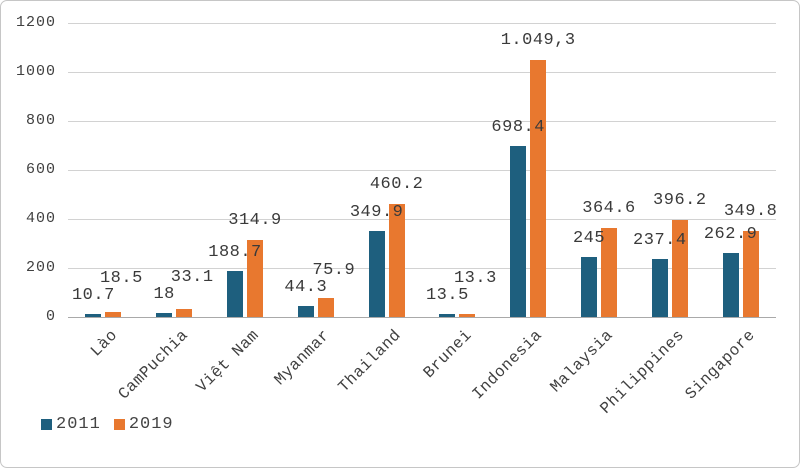  Describe the element at coordinates (475, 278) in the screenshot. I see `data-label-2019: 13.3` at that location.